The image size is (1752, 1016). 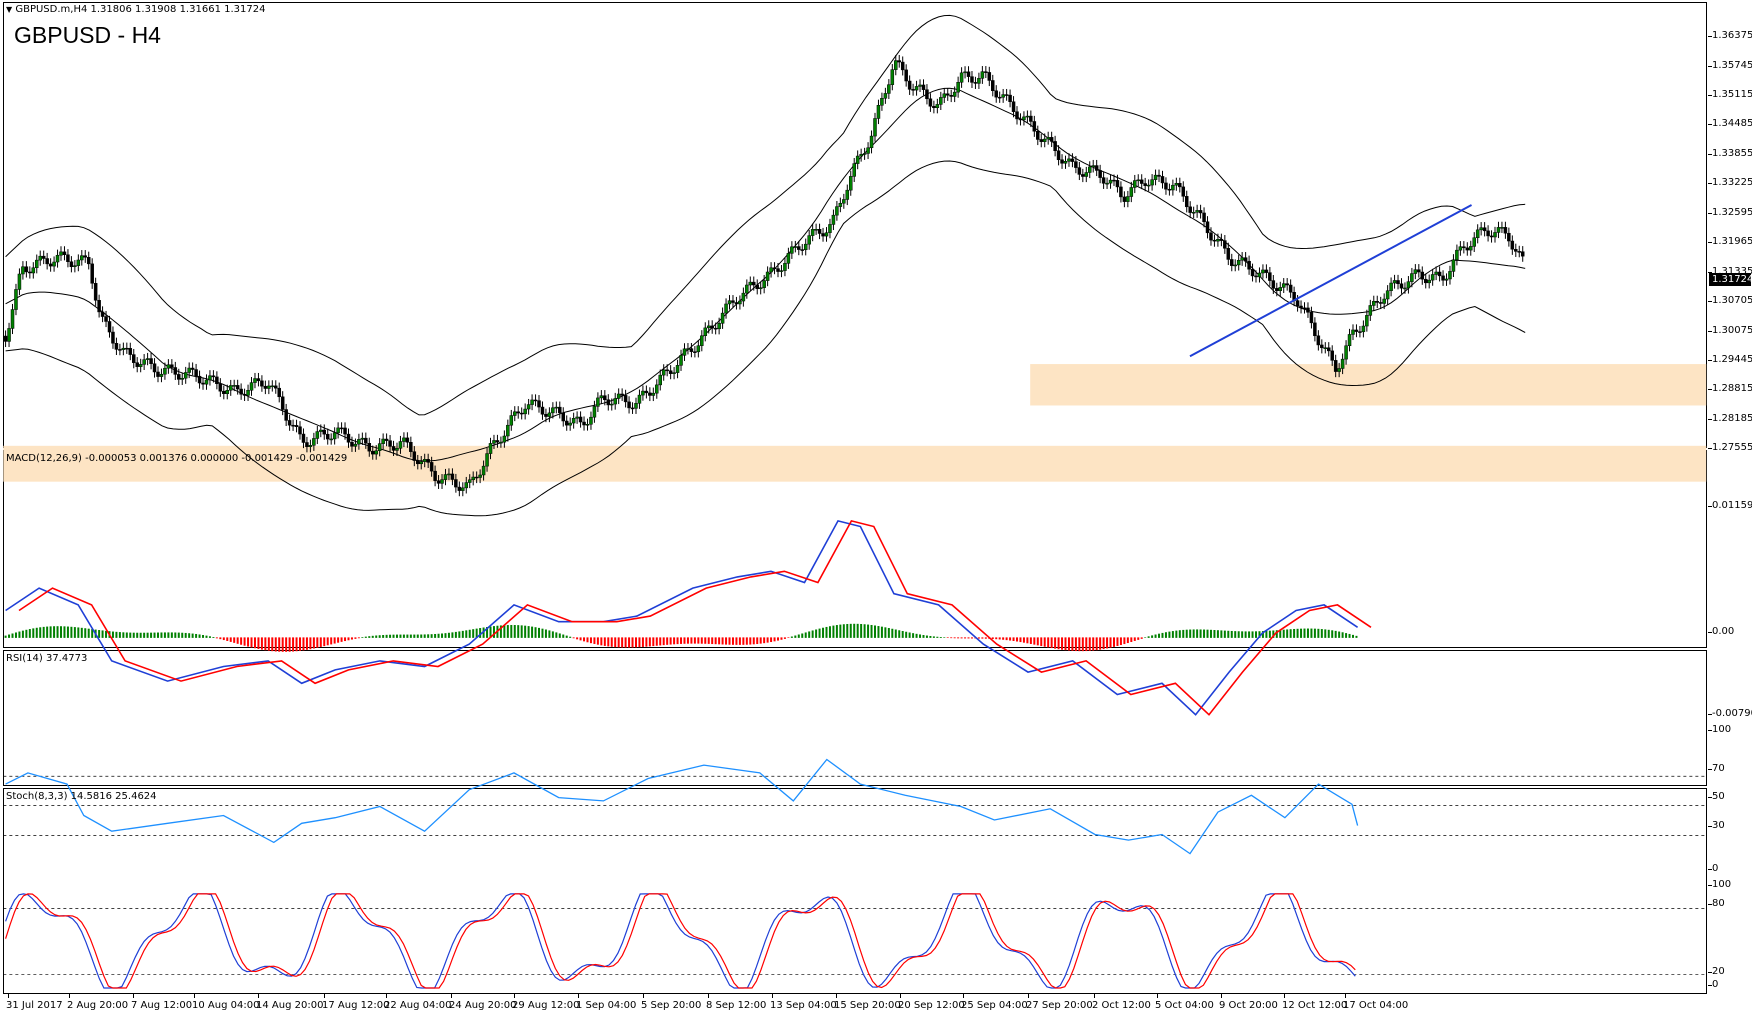 What do you see at coordinates (162, 1005) in the screenshot?
I see `time-axis-label: 7 Aug 12:00` at bounding box center [162, 1005].